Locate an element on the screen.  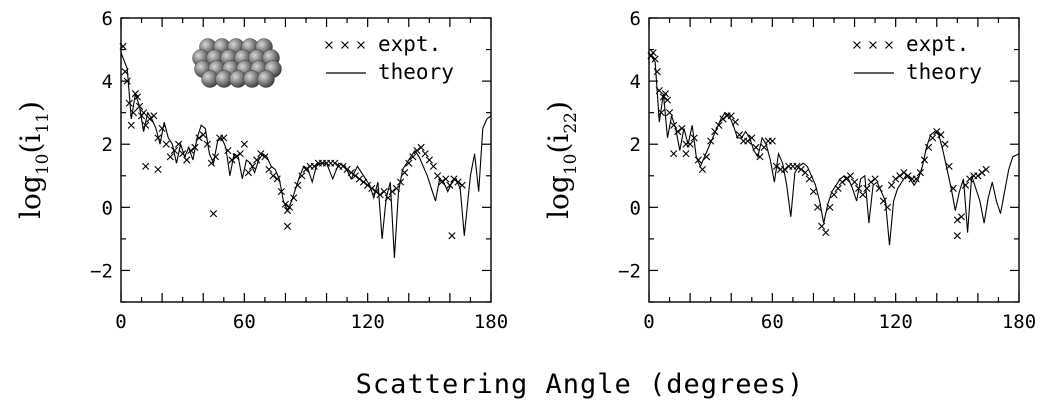
x-tick-label: 60 is located at coordinates (244, 322).